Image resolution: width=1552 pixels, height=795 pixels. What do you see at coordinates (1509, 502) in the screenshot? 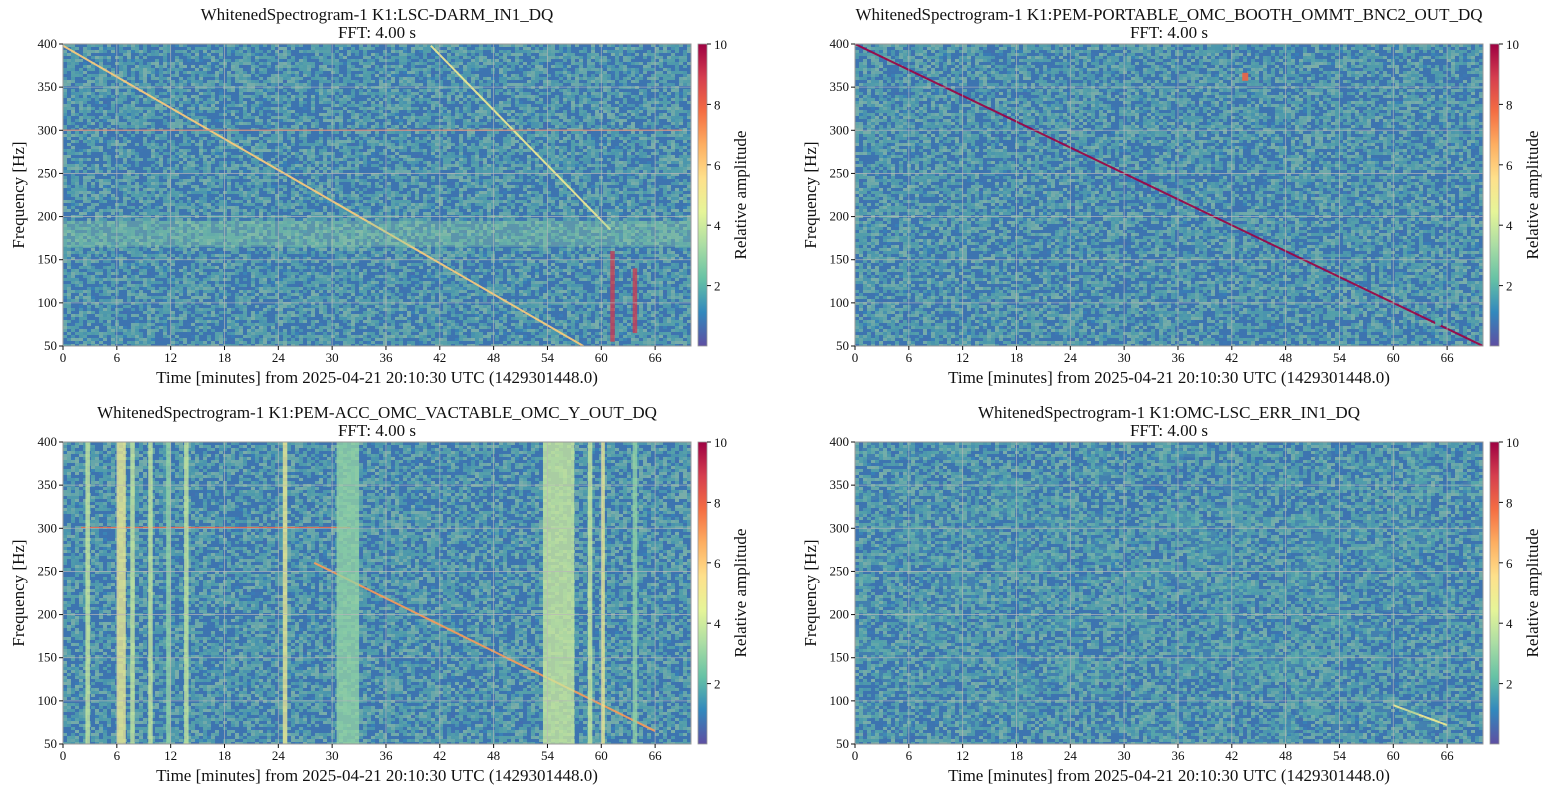
I see `colorbar-tick-label: 8` at bounding box center [1509, 502].